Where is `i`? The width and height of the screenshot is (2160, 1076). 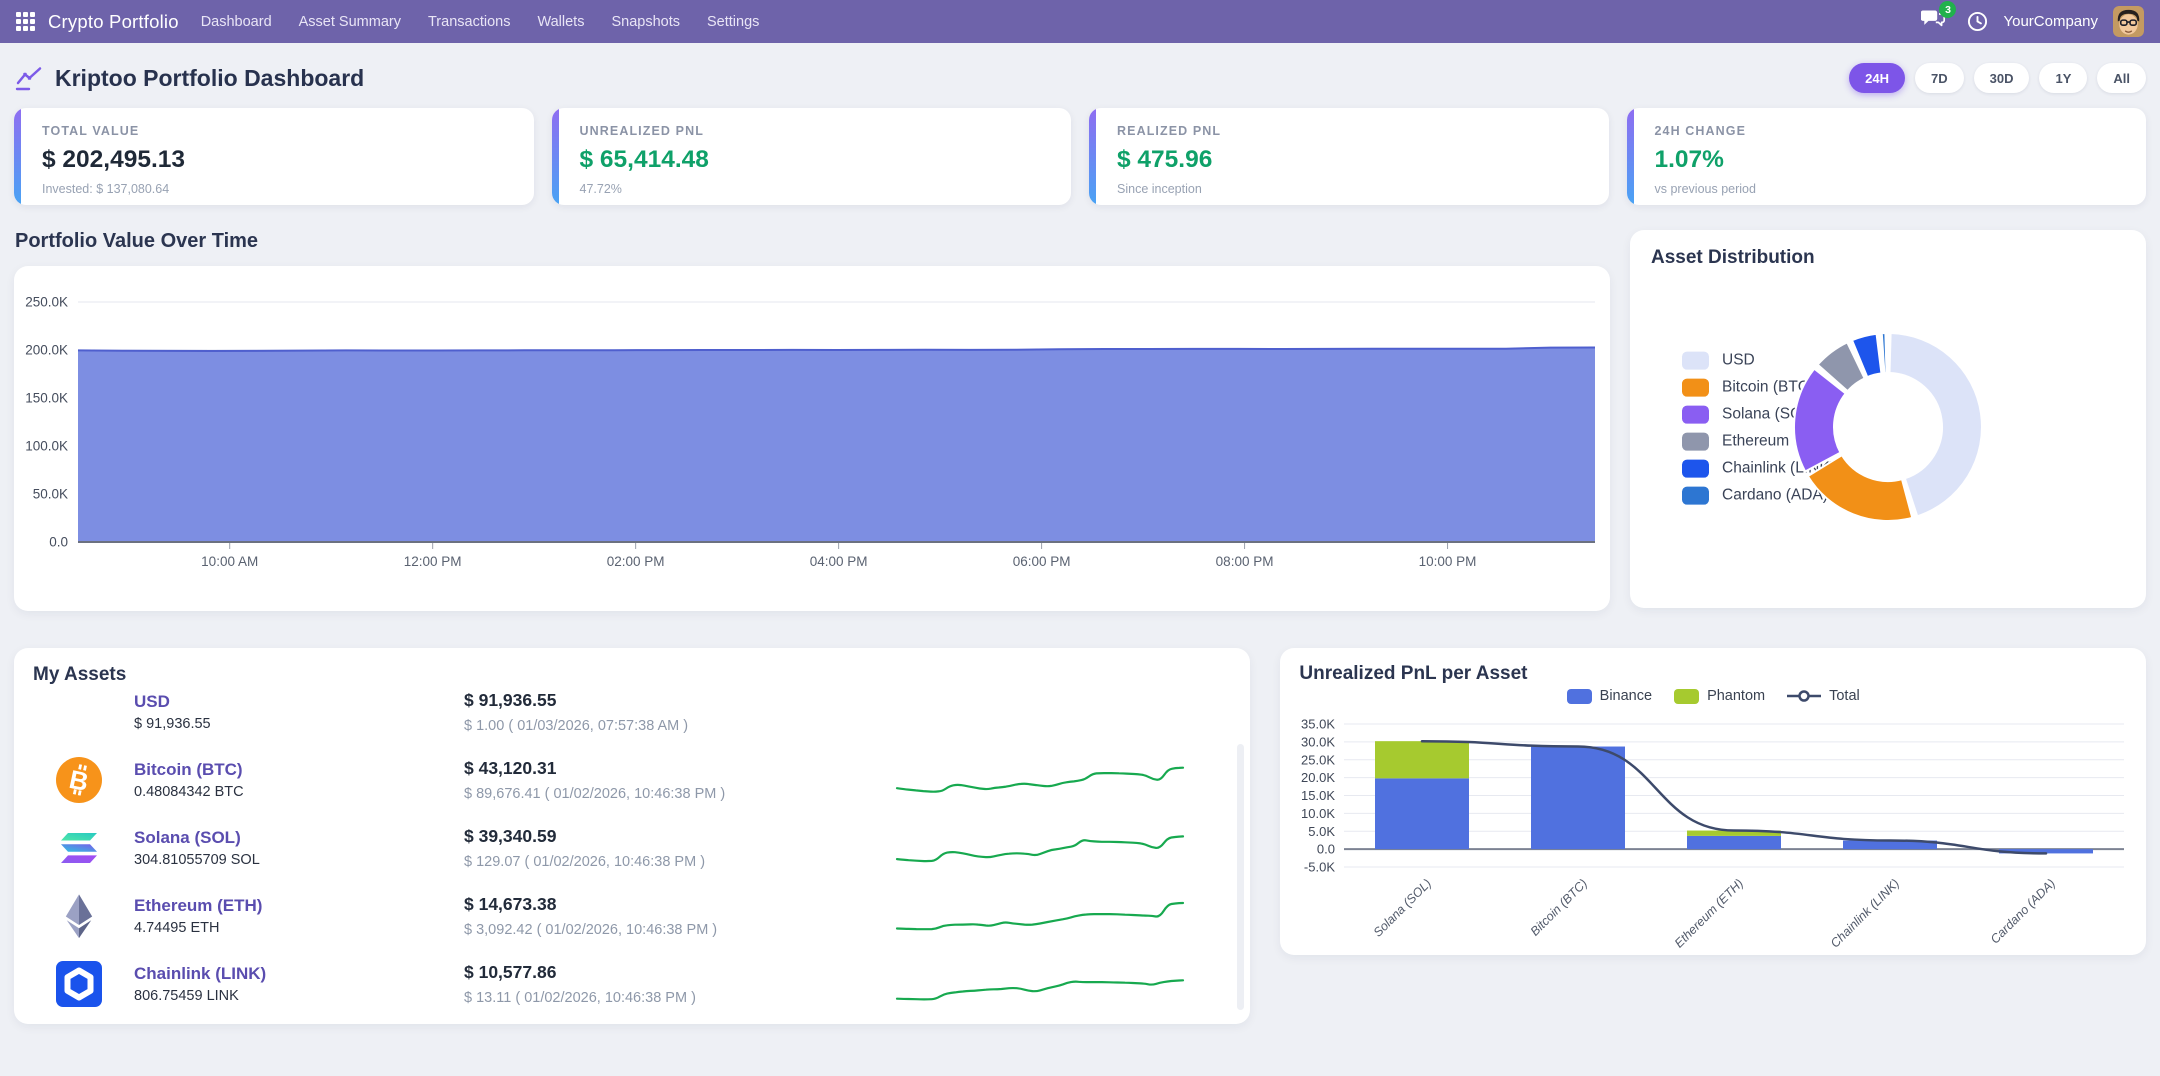 i is located at coordinates (25, 21).